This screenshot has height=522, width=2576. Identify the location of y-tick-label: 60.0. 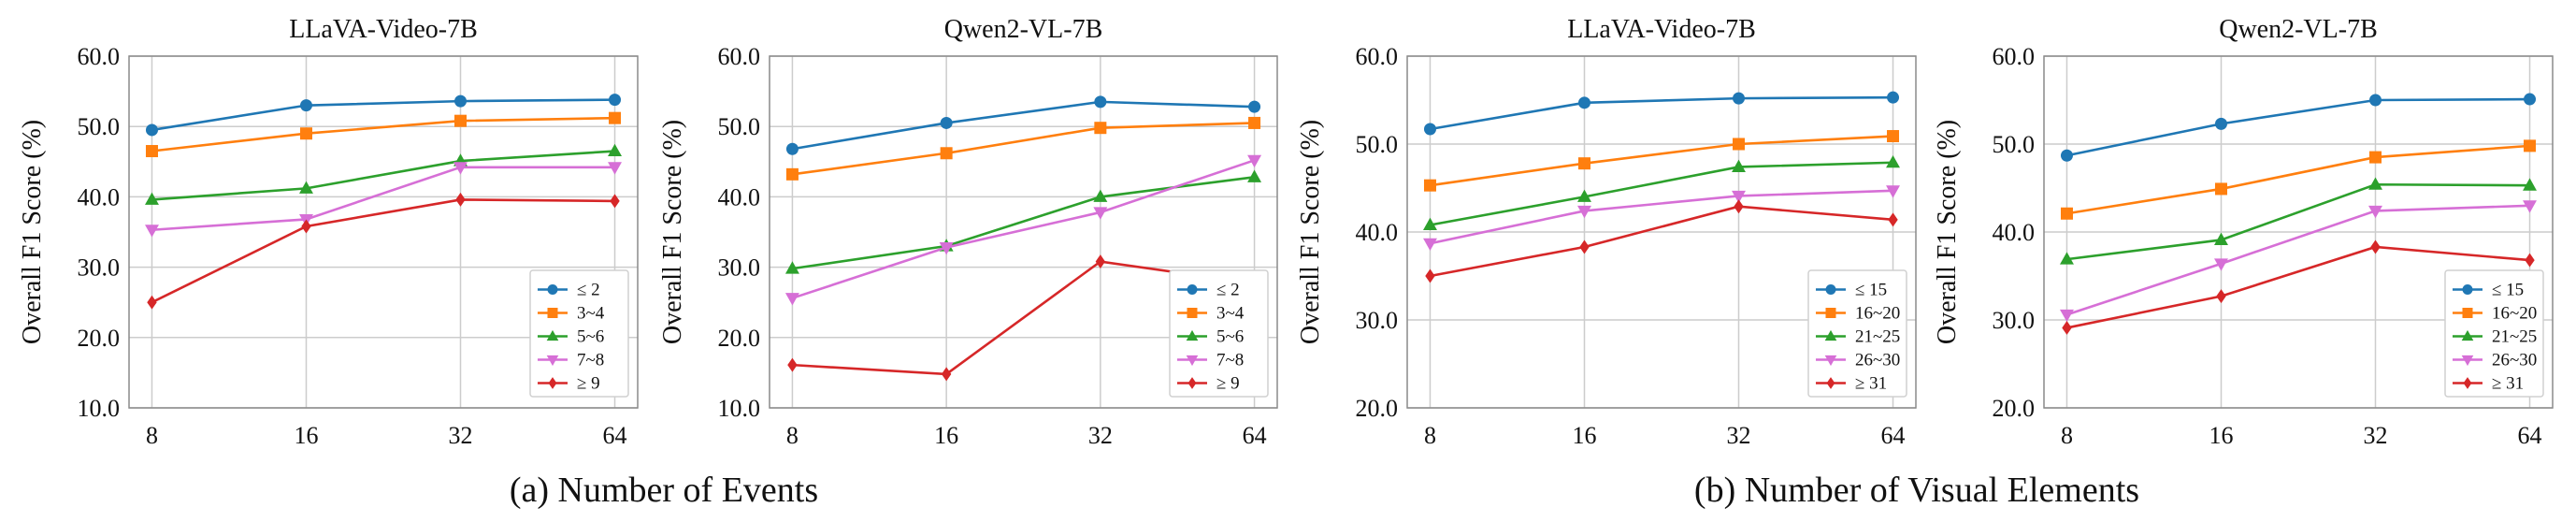
(2015, 56).